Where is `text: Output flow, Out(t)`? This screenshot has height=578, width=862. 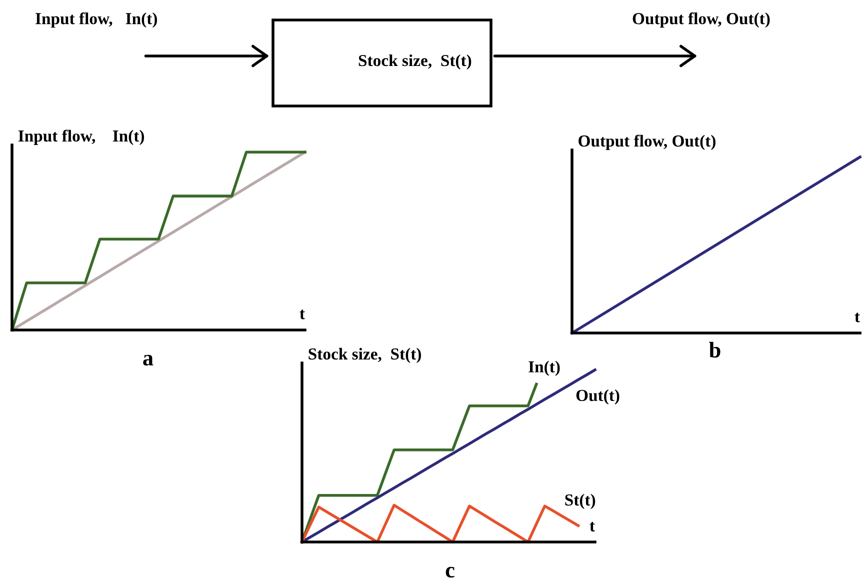
text: Output flow, Out(t) is located at coordinates (701, 20).